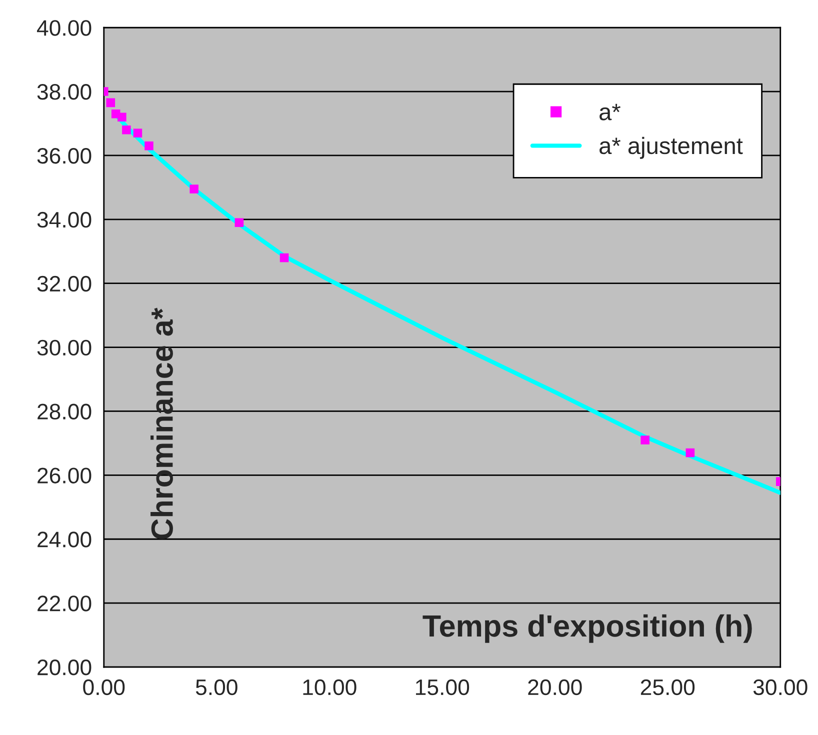  Describe the element at coordinates (65, 540) in the screenshot. I see `y-tick-label: 24.00` at that location.